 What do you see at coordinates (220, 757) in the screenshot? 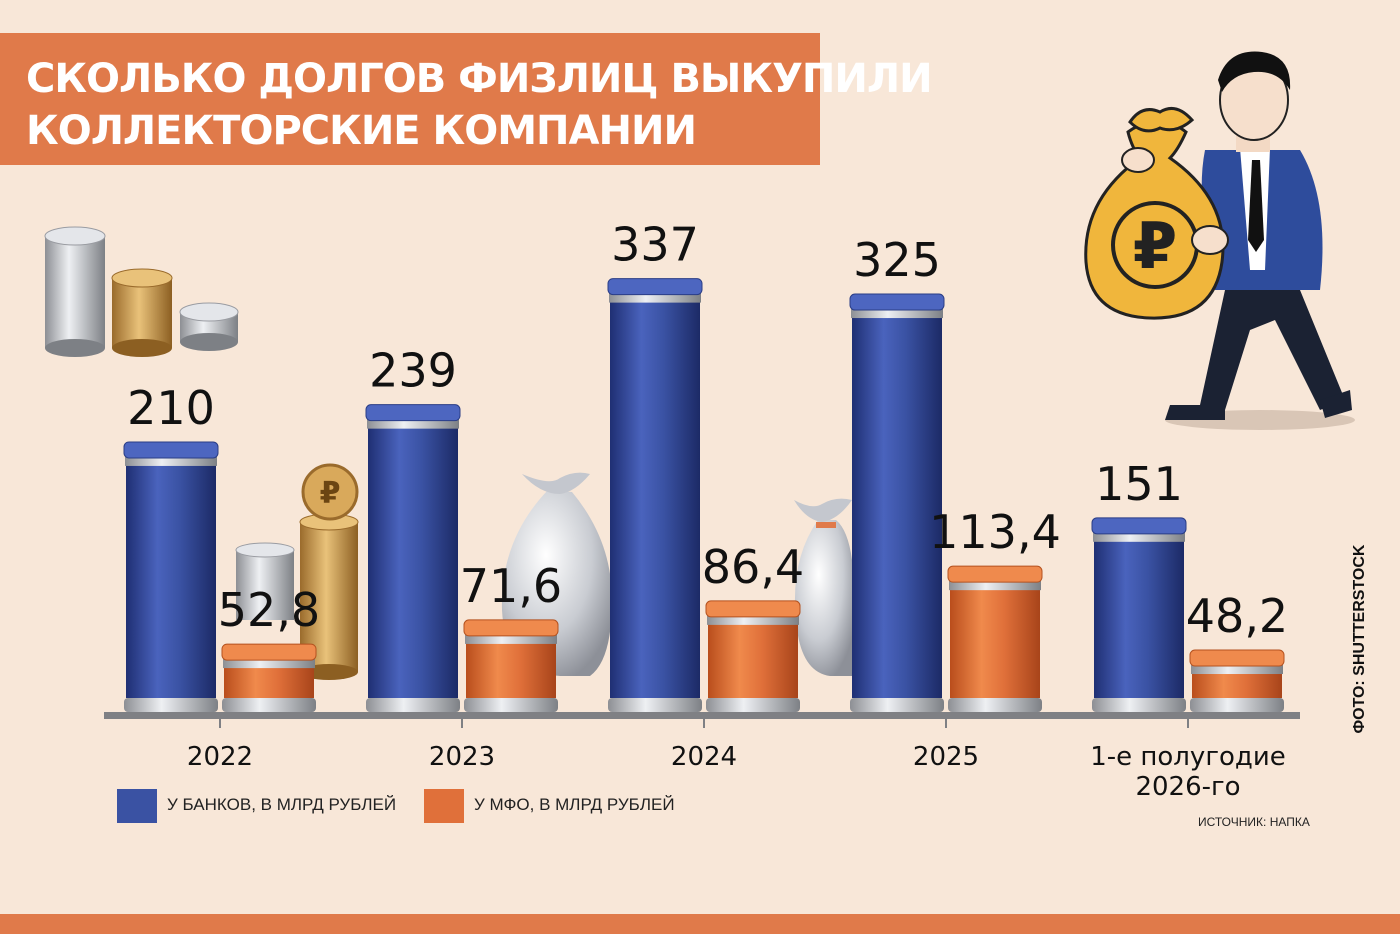
I see `category-label: 2022` at bounding box center [220, 757].